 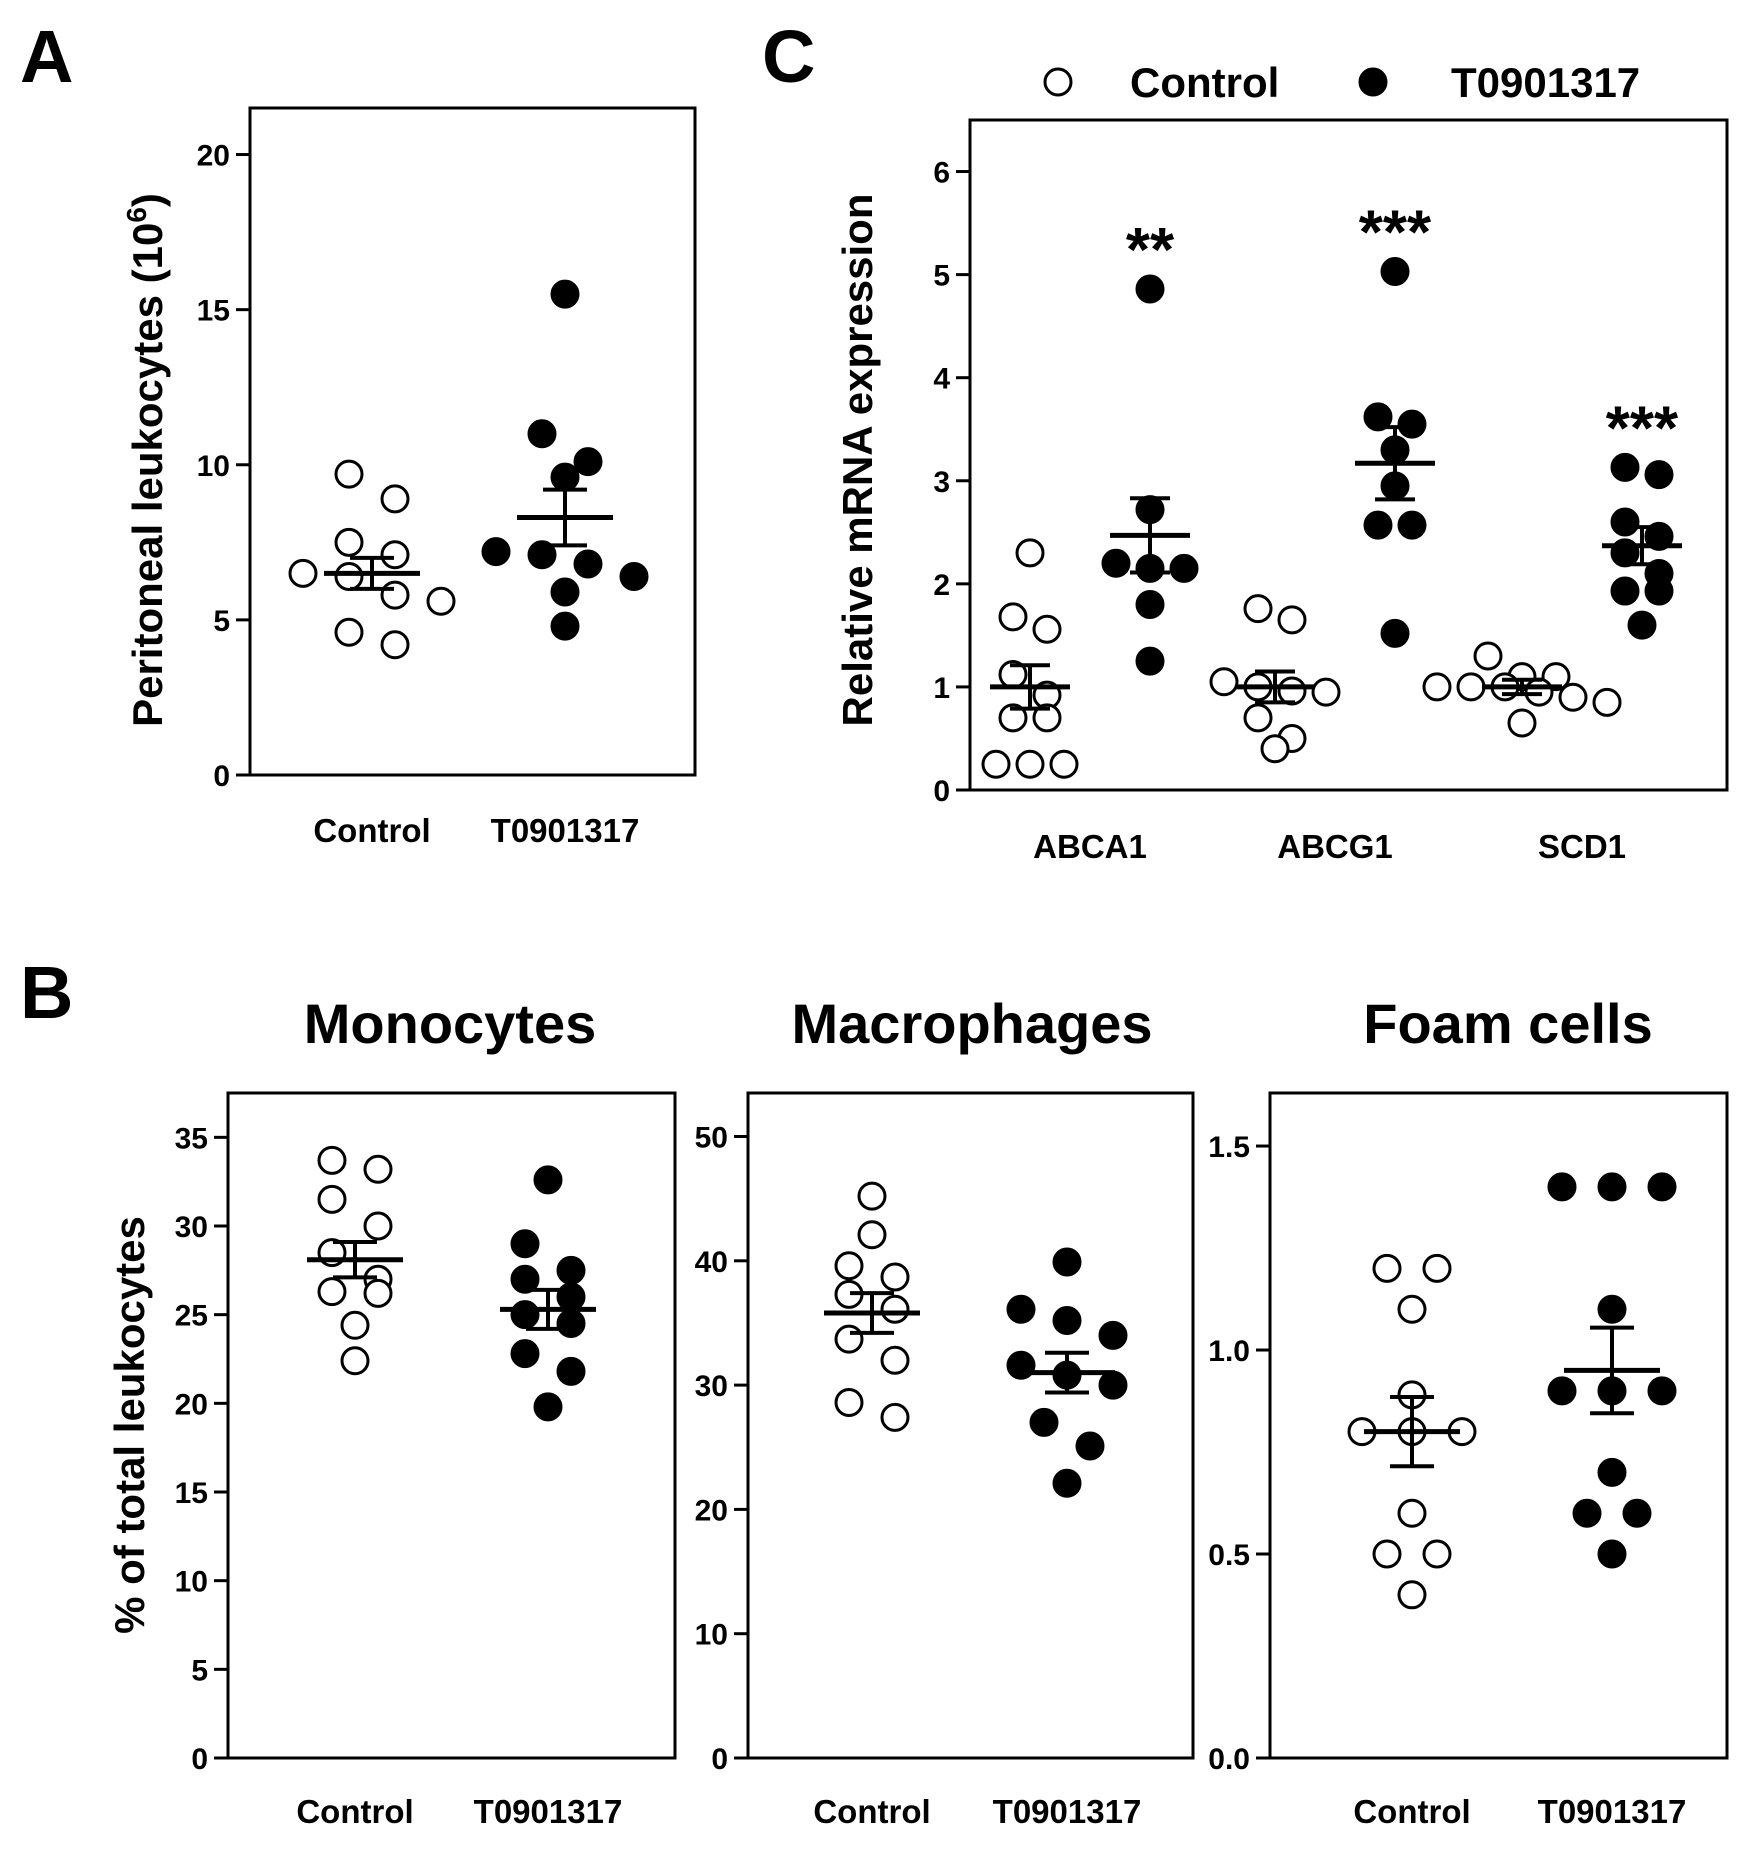 What do you see at coordinates (129, 1425) in the screenshot?
I see `ylabel-panel-b: % of total leukocytes` at bounding box center [129, 1425].